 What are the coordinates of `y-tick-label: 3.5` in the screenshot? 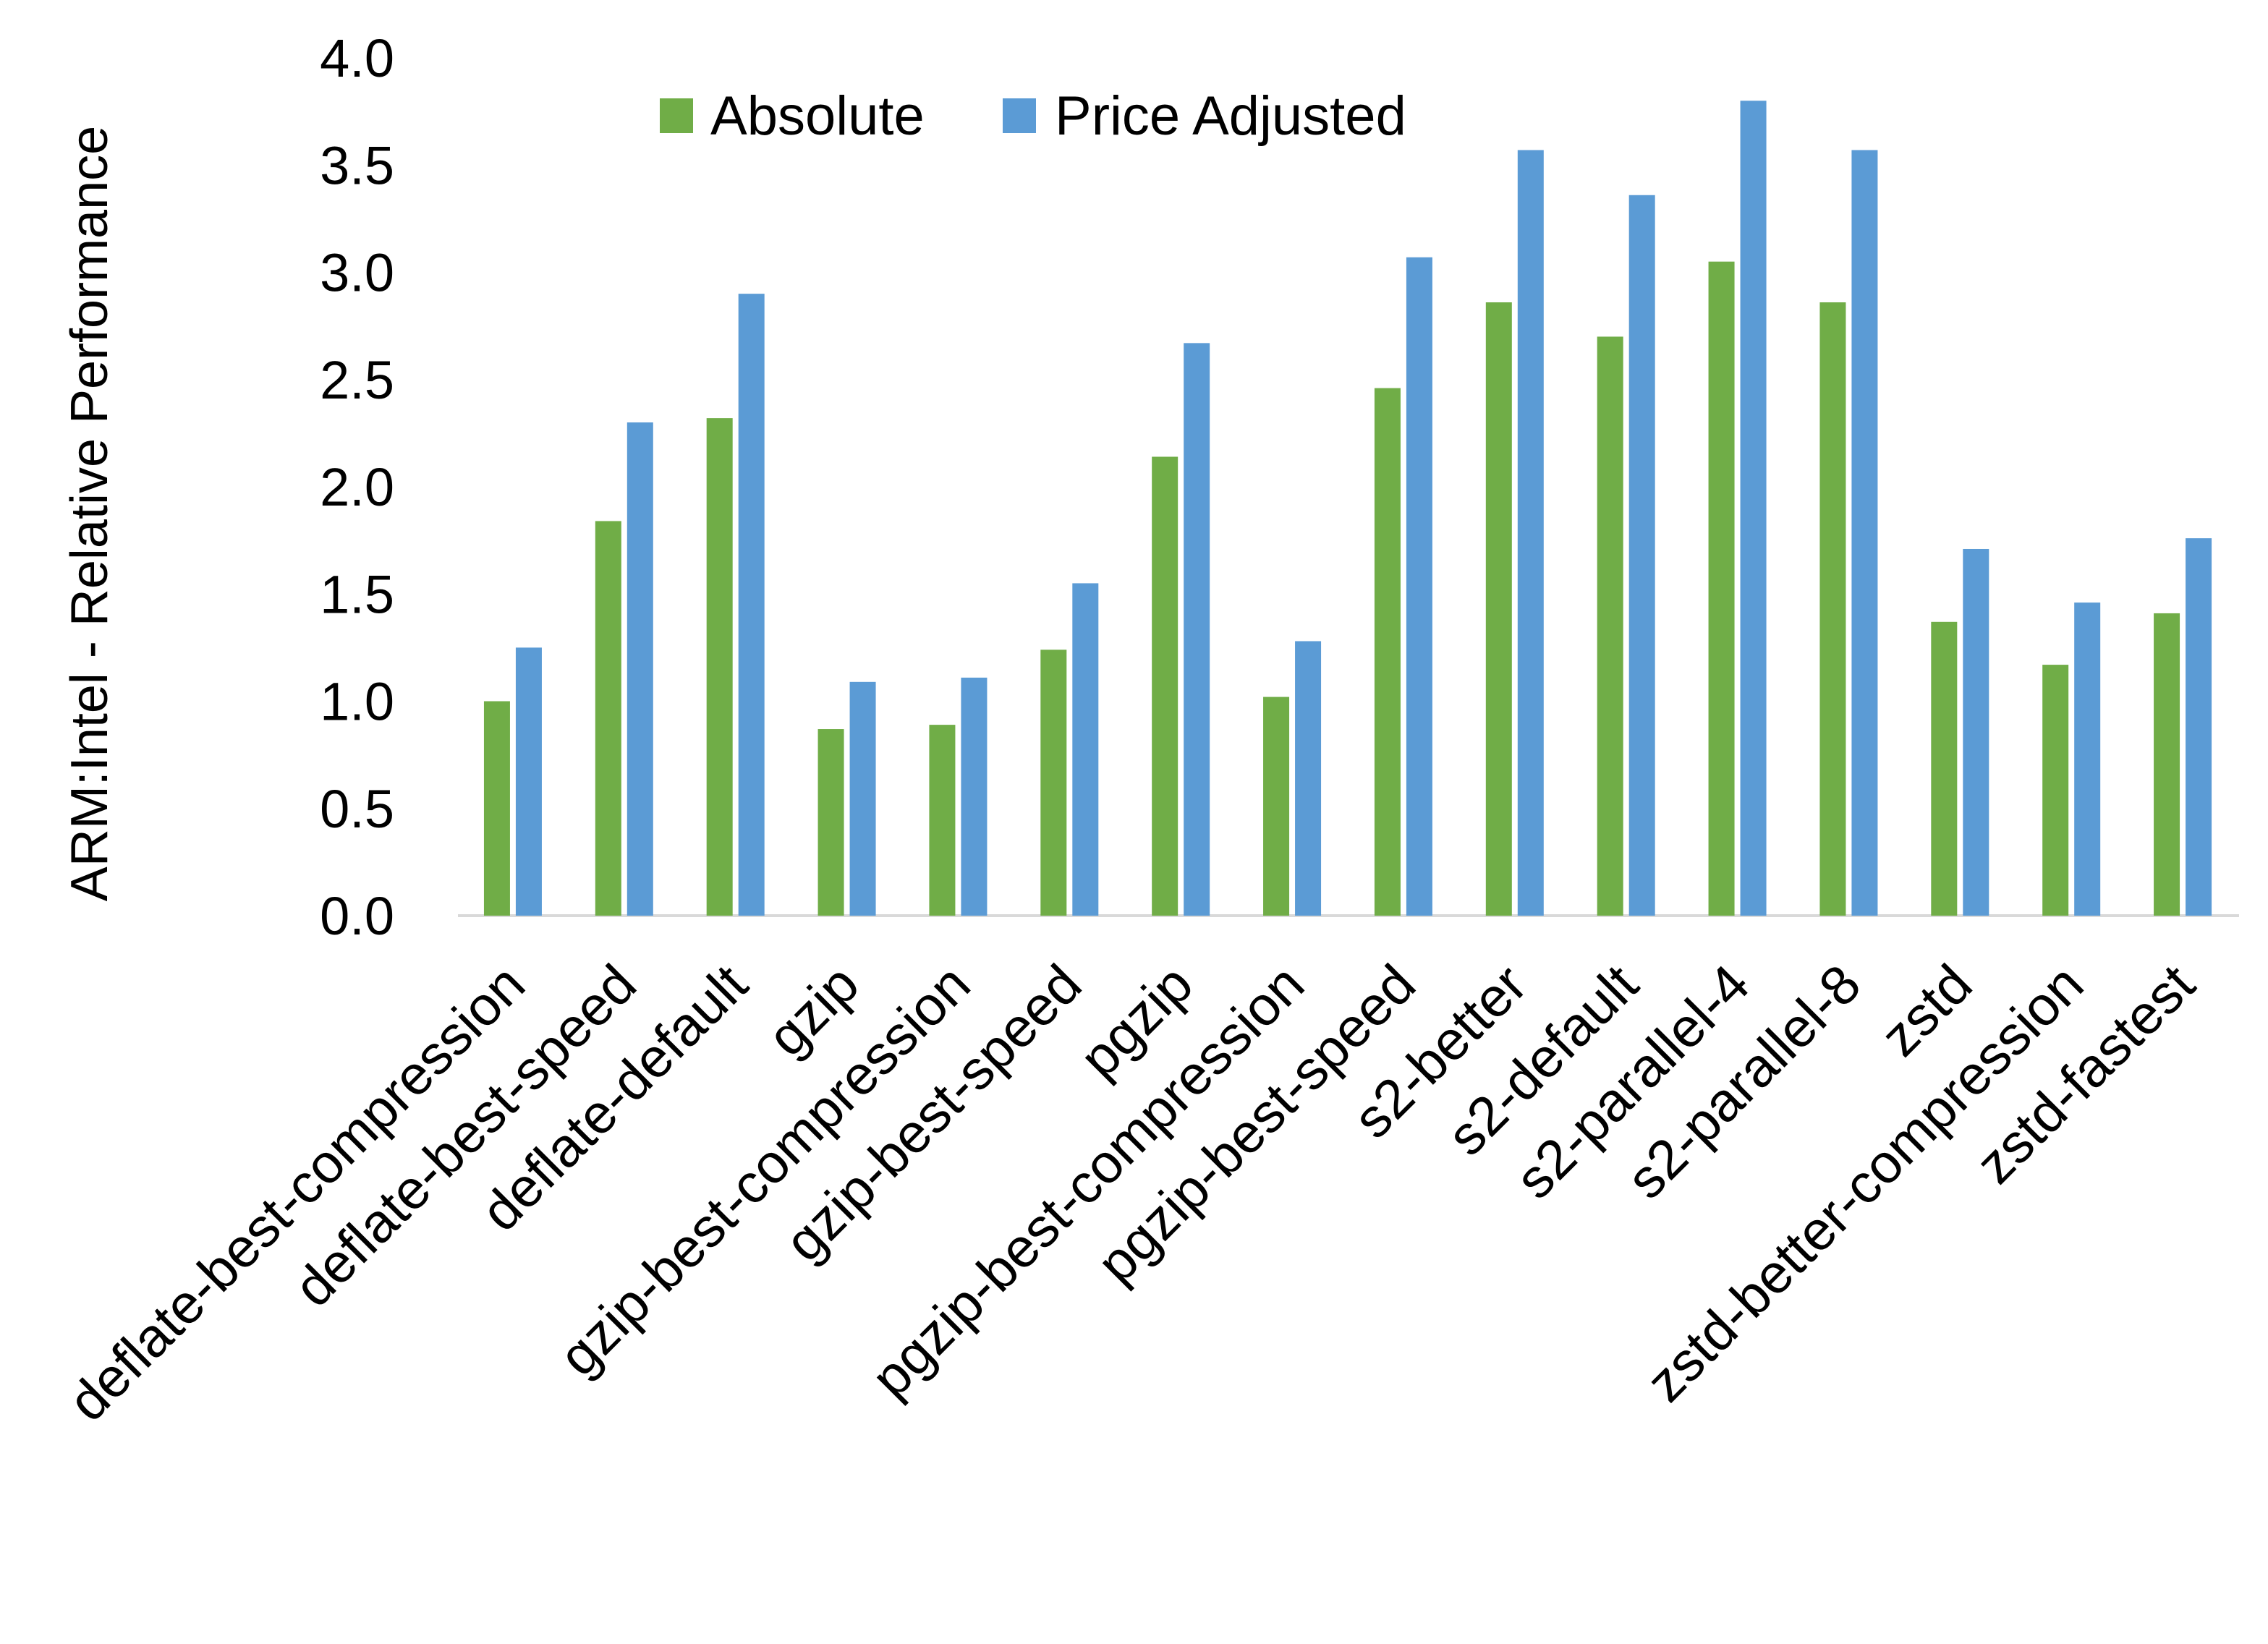 It's located at (357, 165).